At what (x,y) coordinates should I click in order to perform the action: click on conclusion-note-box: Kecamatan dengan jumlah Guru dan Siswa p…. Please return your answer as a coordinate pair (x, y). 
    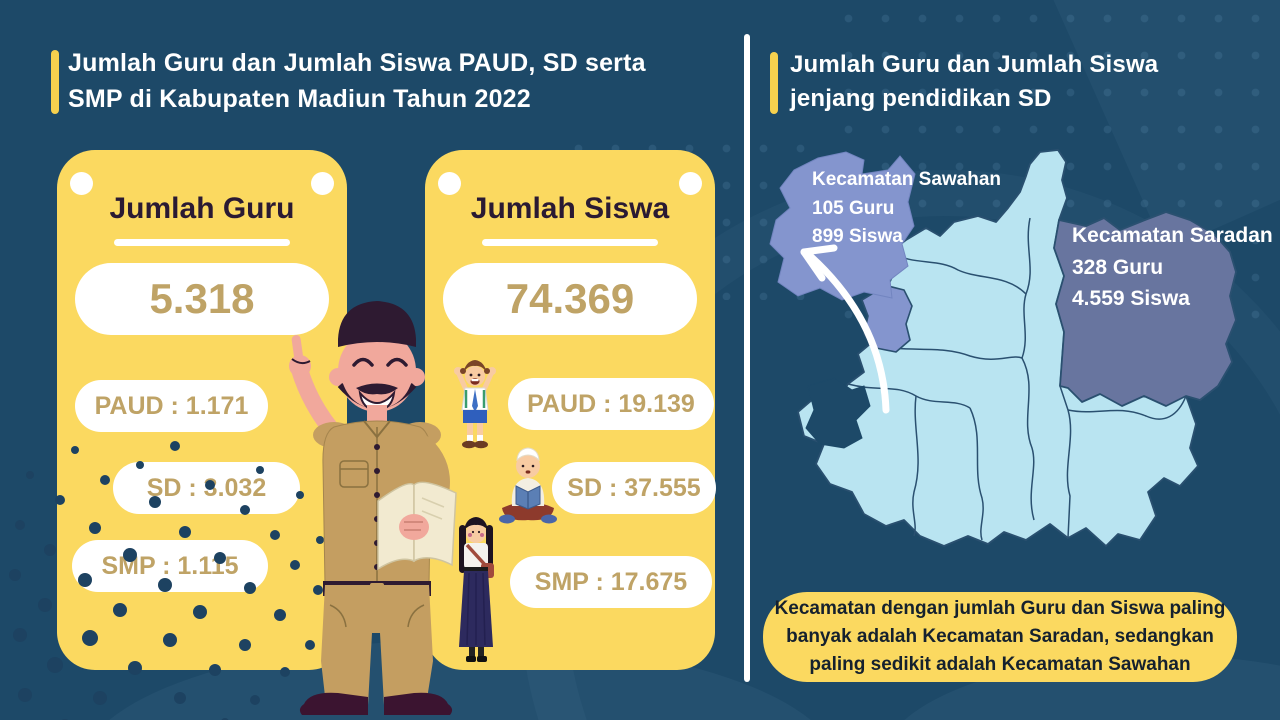
    Looking at the image, I should click on (1000, 637).